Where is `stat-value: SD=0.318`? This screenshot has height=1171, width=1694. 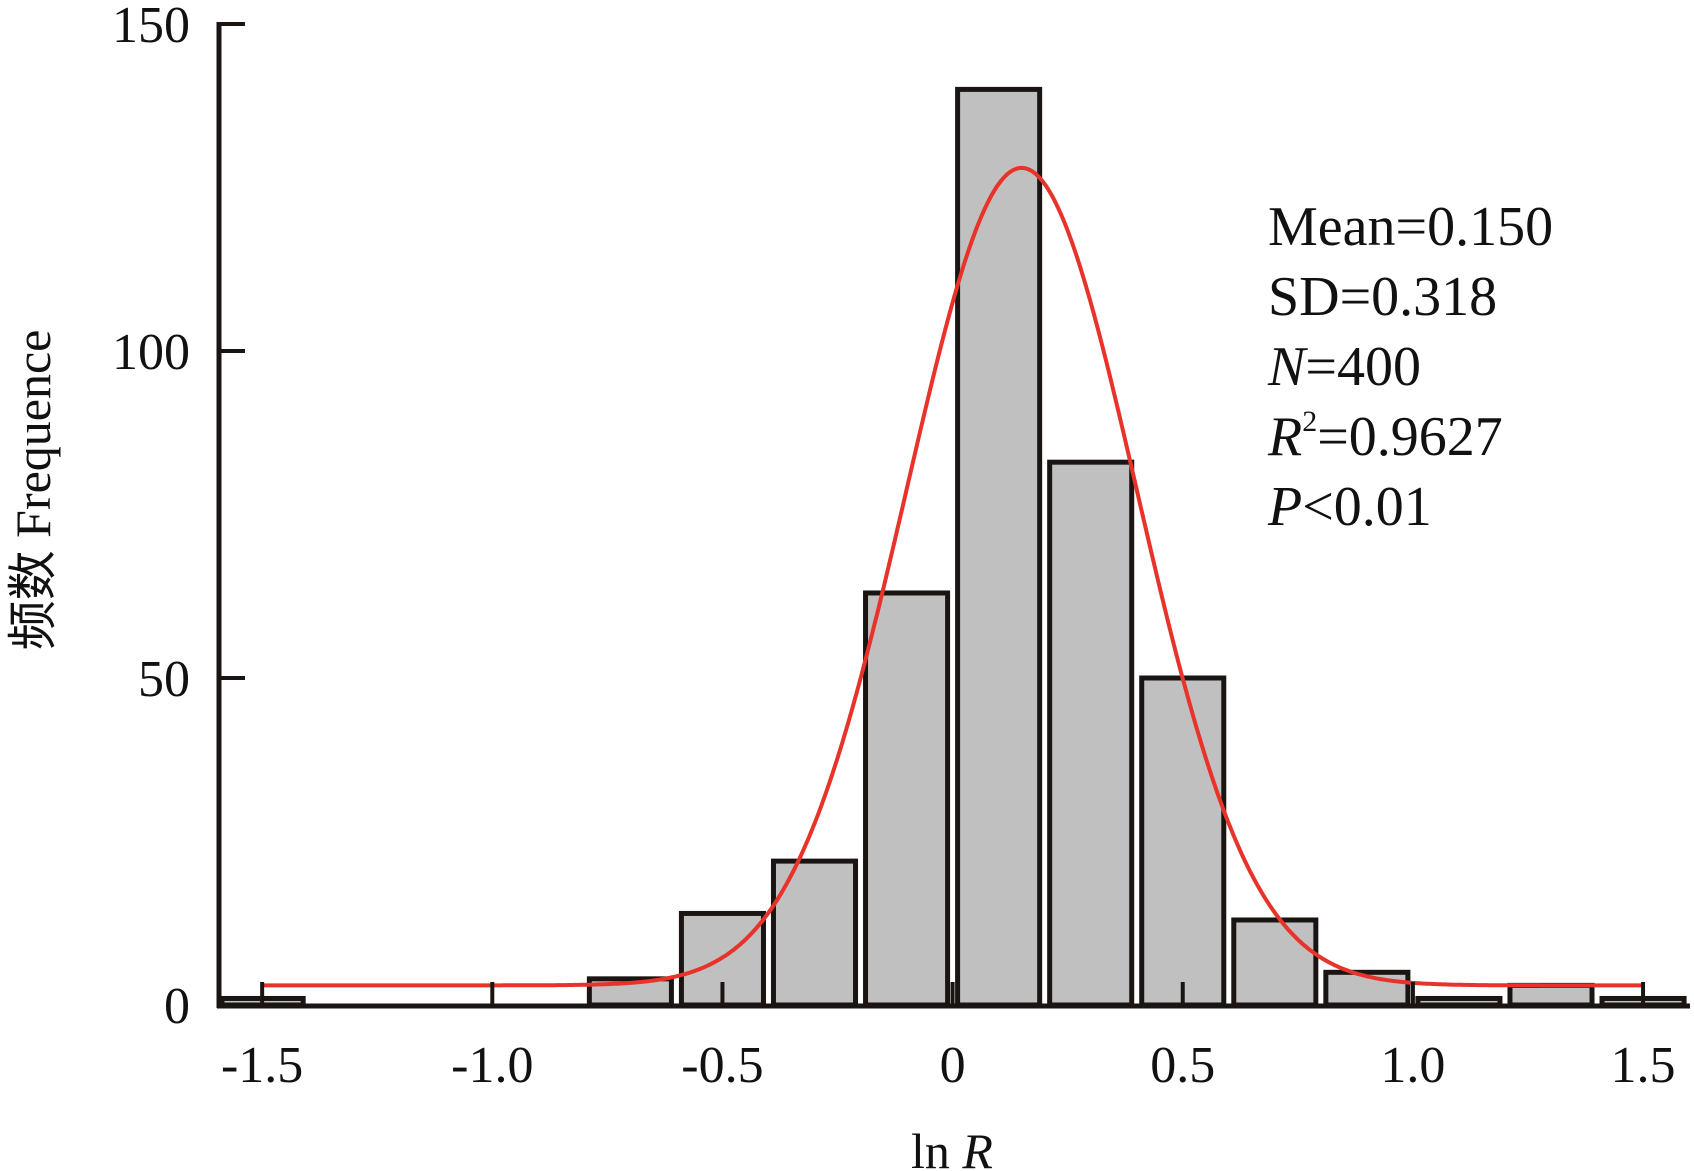
stat-value: SD=0.318 is located at coordinates (1382, 297).